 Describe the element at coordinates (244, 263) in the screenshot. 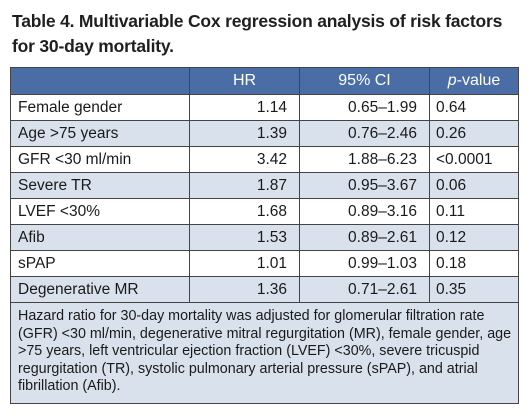

I see `cell-hr: 1.01` at that location.